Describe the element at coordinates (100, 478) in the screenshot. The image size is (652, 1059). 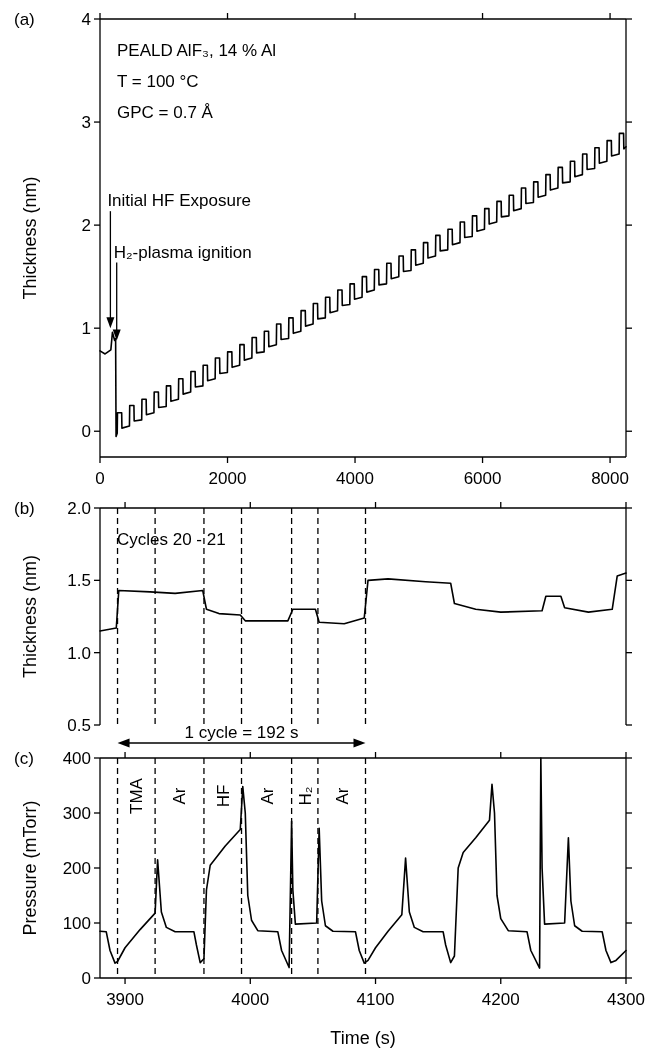
I see `x-tick-label: 0` at that location.